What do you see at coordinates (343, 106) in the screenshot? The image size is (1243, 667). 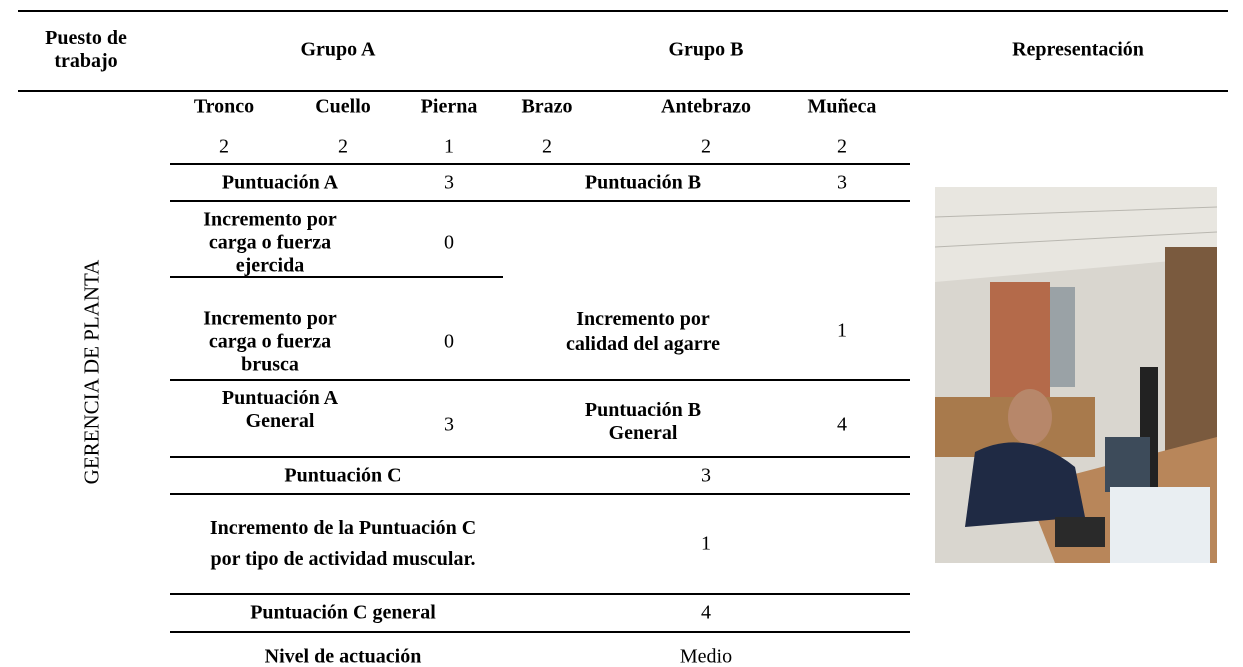 I see `subheader: Cuello` at bounding box center [343, 106].